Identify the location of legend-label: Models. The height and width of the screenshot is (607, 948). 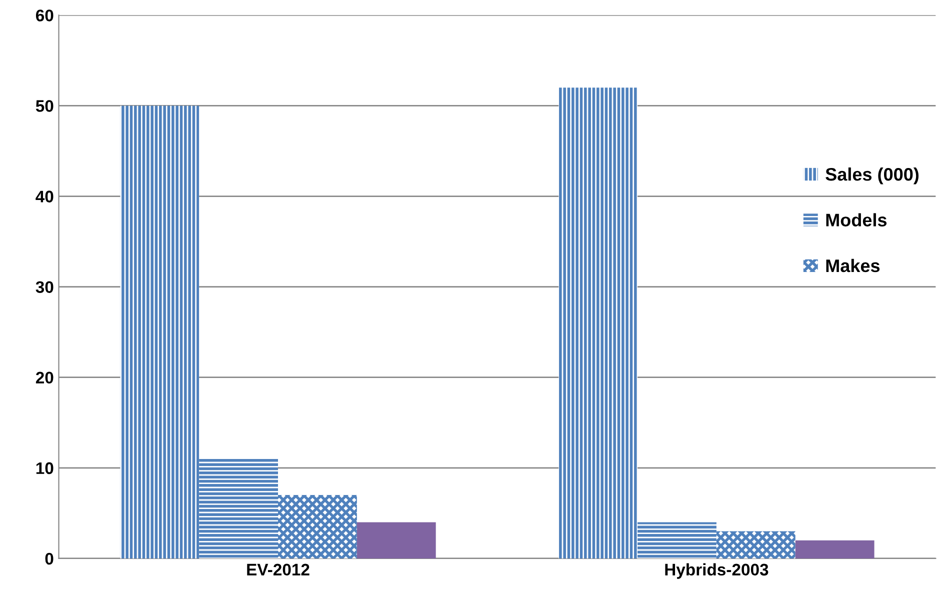
(856, 219).